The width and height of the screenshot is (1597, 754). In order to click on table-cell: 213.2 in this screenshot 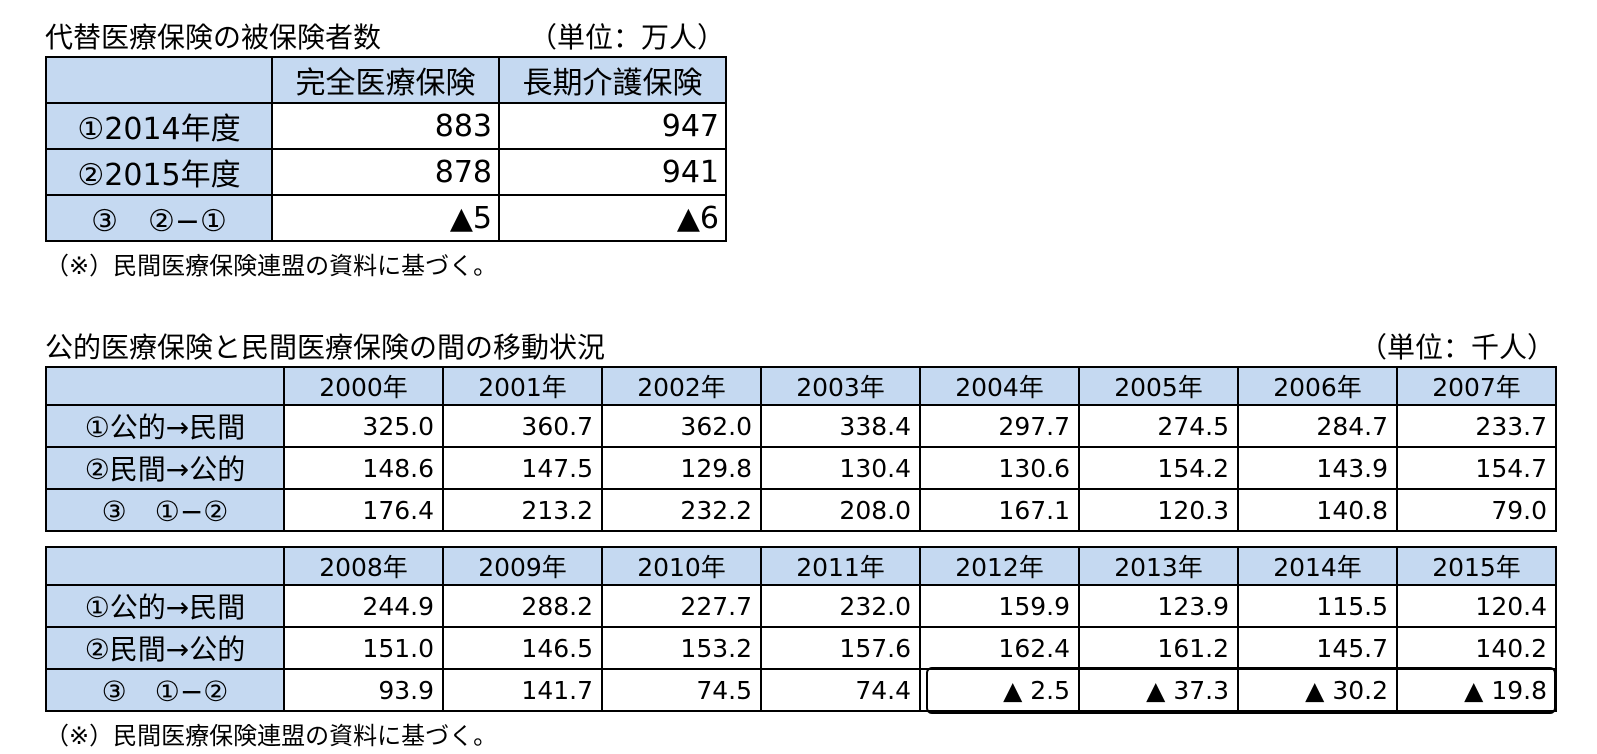, I will do `click(522, 510)`.